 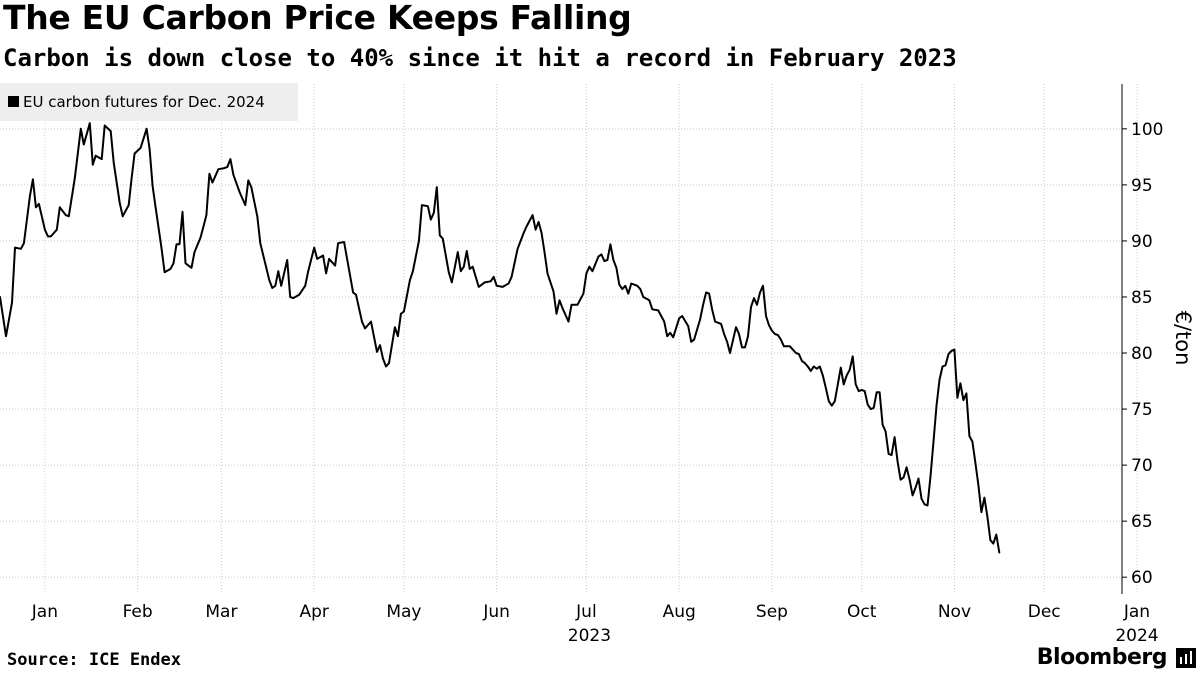 I want to click on legend-box, so click(x=149, y=102).